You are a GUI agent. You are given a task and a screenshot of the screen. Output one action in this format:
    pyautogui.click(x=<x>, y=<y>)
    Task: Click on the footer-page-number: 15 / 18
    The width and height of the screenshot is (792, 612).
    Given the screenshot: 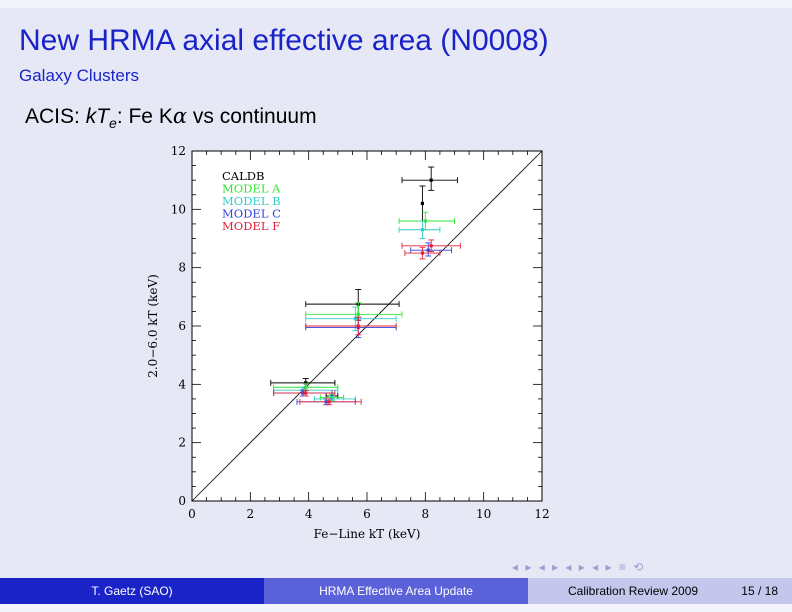 What is the action you would take?
    pyautogui.click(x=759, y=591)
    